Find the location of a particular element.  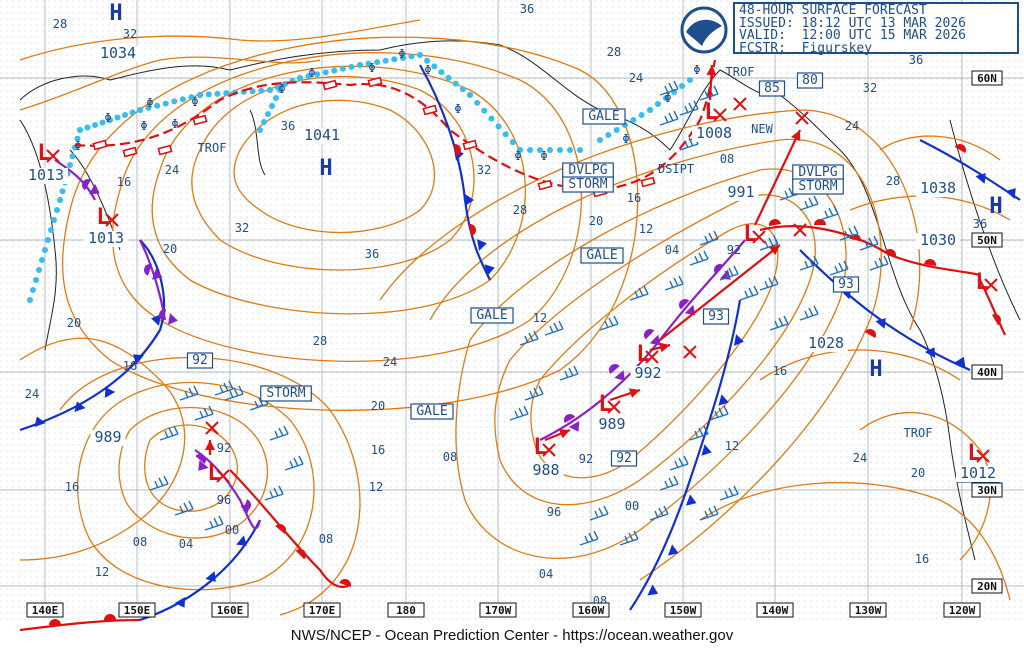

boxed-label: 93 is located at coordinates (716, 316).